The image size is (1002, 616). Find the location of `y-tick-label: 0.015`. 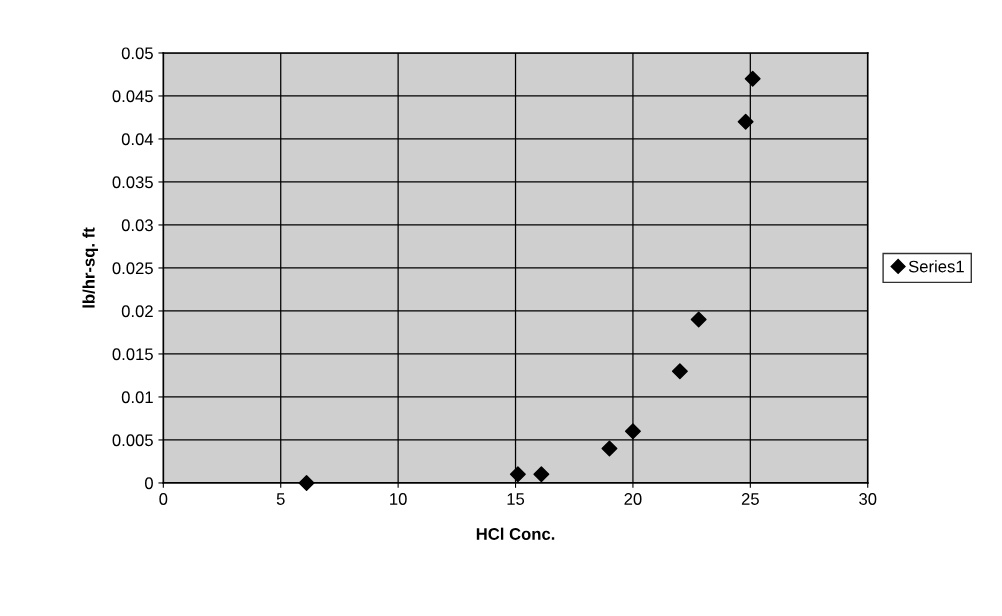

y-tick-label: 0.015 is located at coordinates (132, 354).